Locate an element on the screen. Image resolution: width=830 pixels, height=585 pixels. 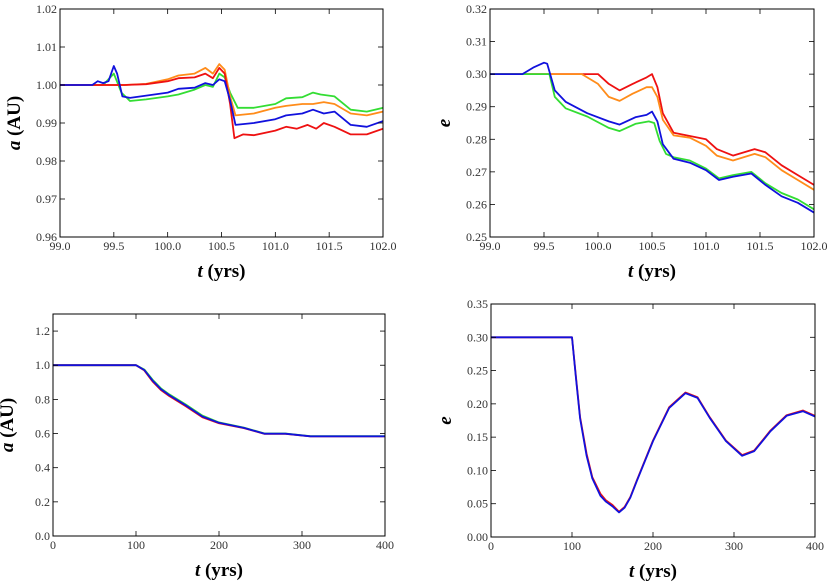
y-tick-label: 0.27 is located at coordinates (476, 172).